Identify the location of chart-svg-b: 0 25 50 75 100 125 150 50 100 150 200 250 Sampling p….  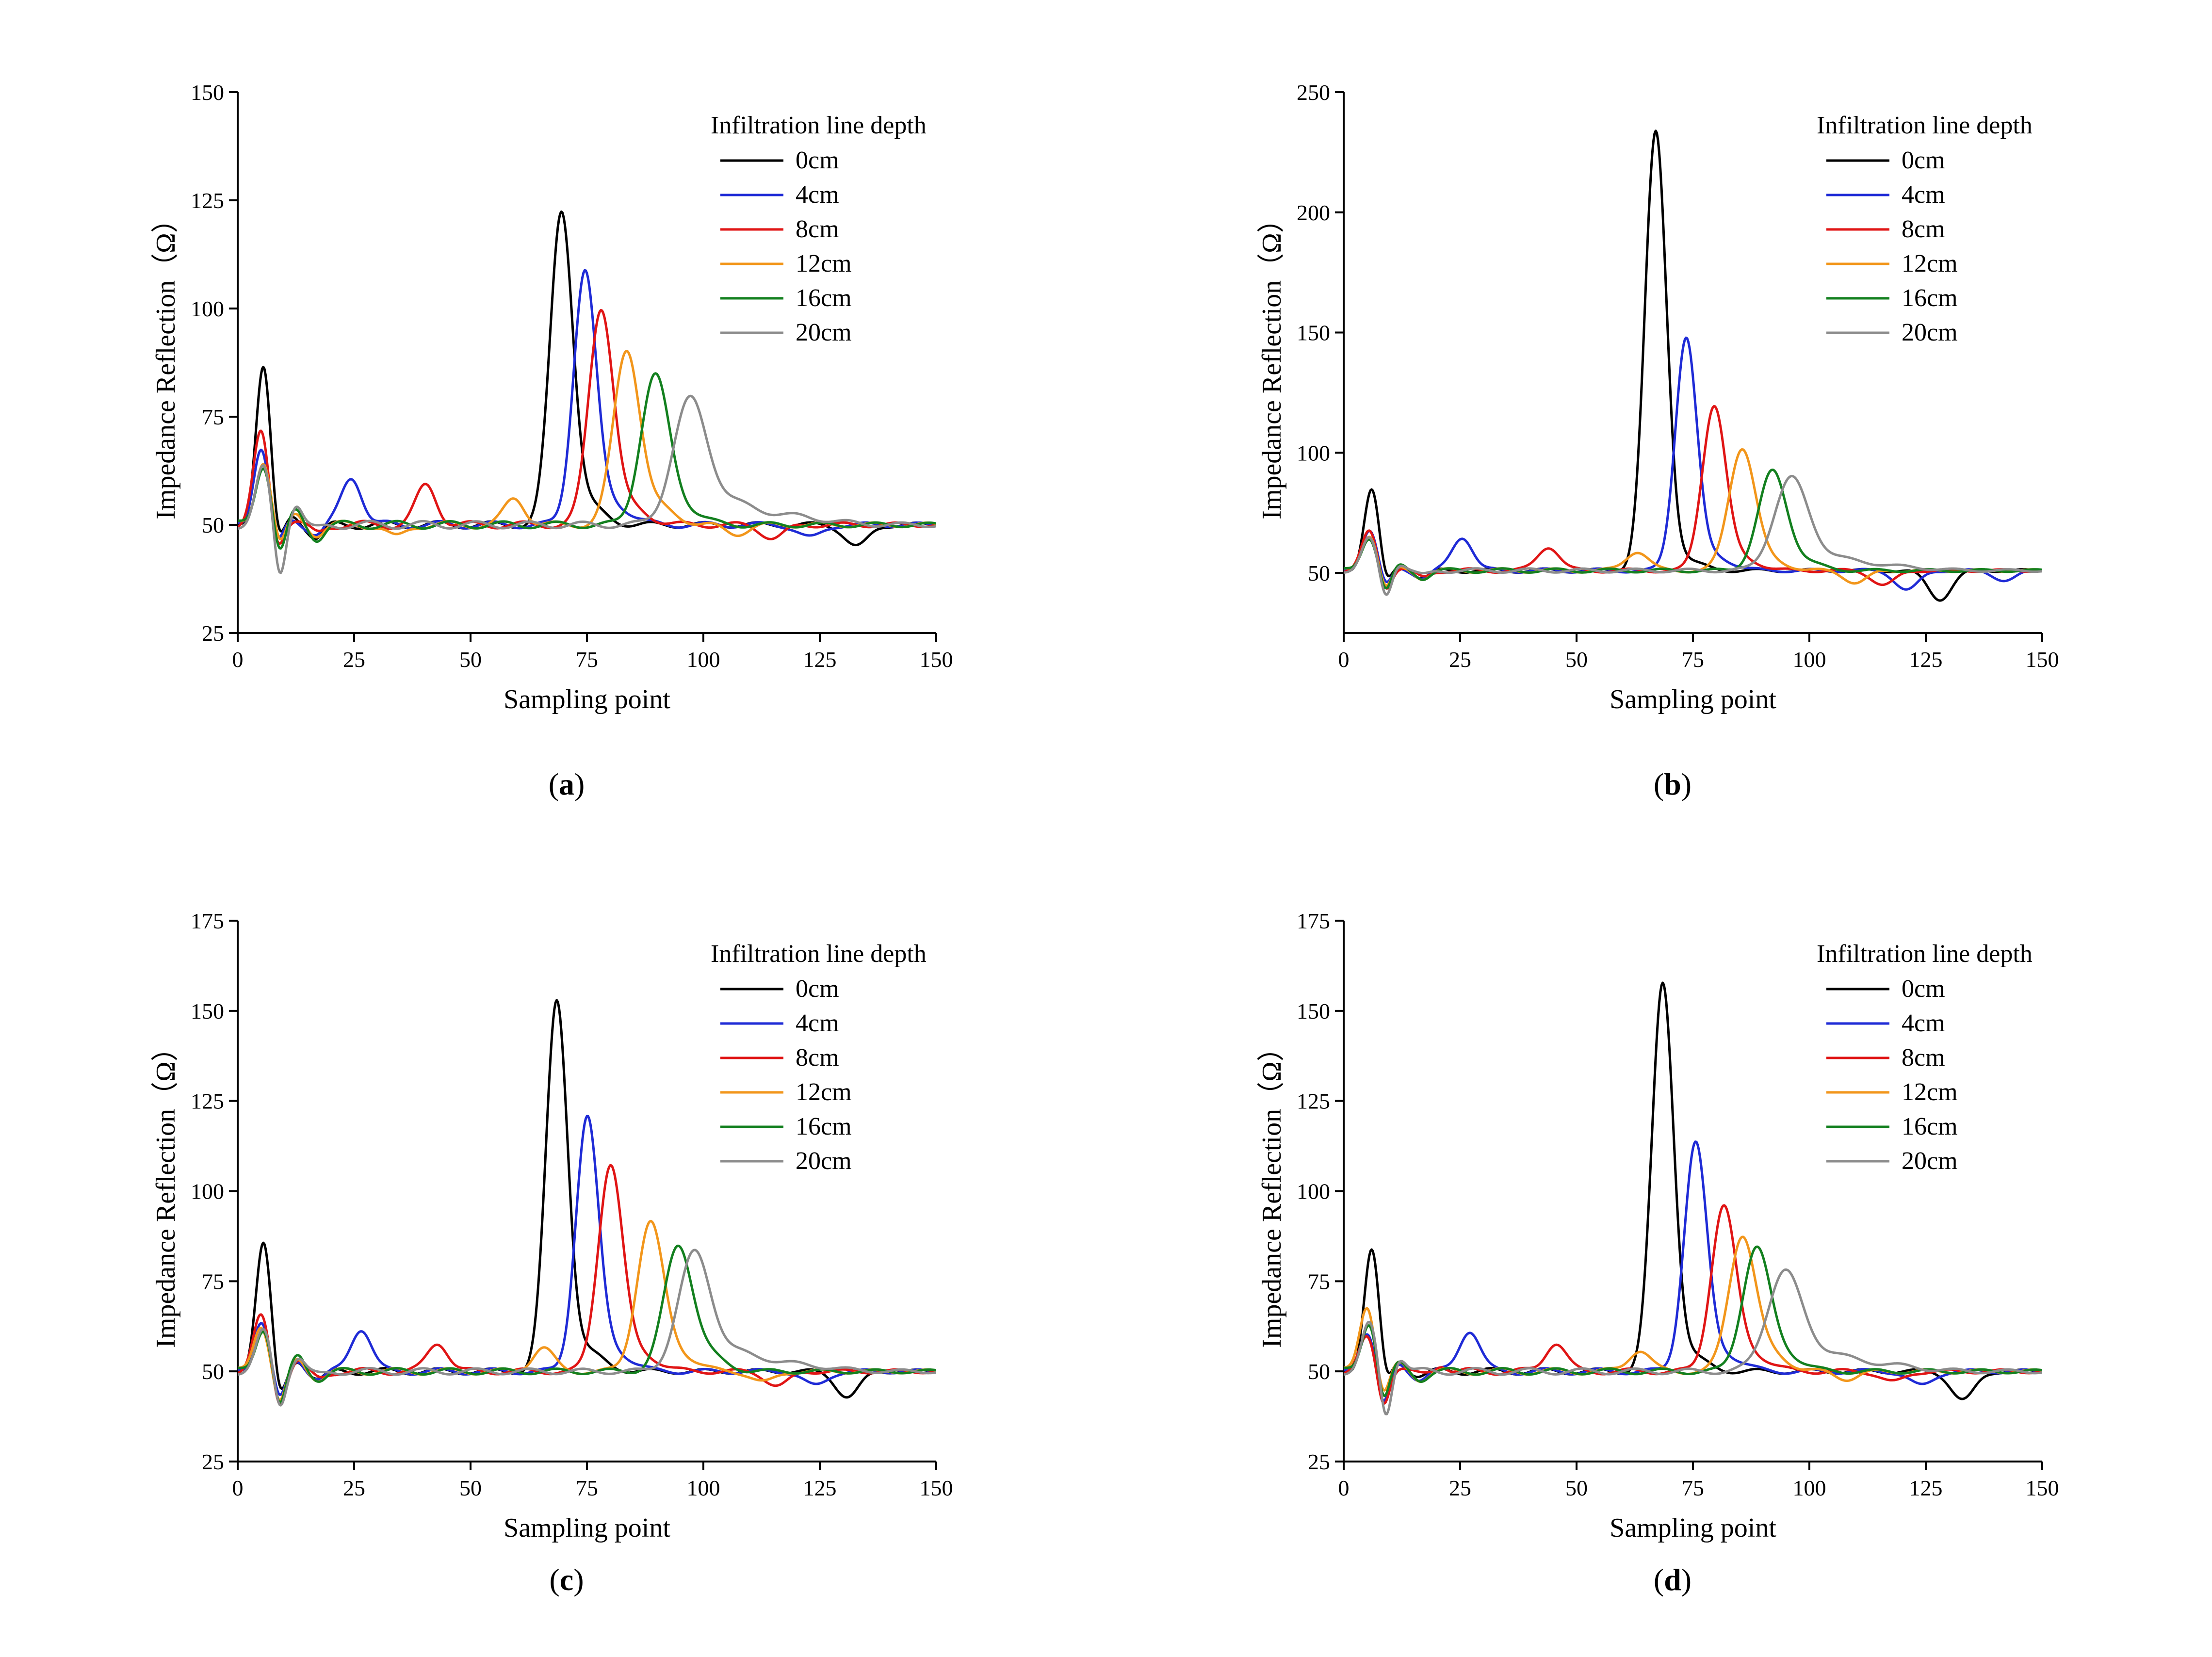
(1658, 397).